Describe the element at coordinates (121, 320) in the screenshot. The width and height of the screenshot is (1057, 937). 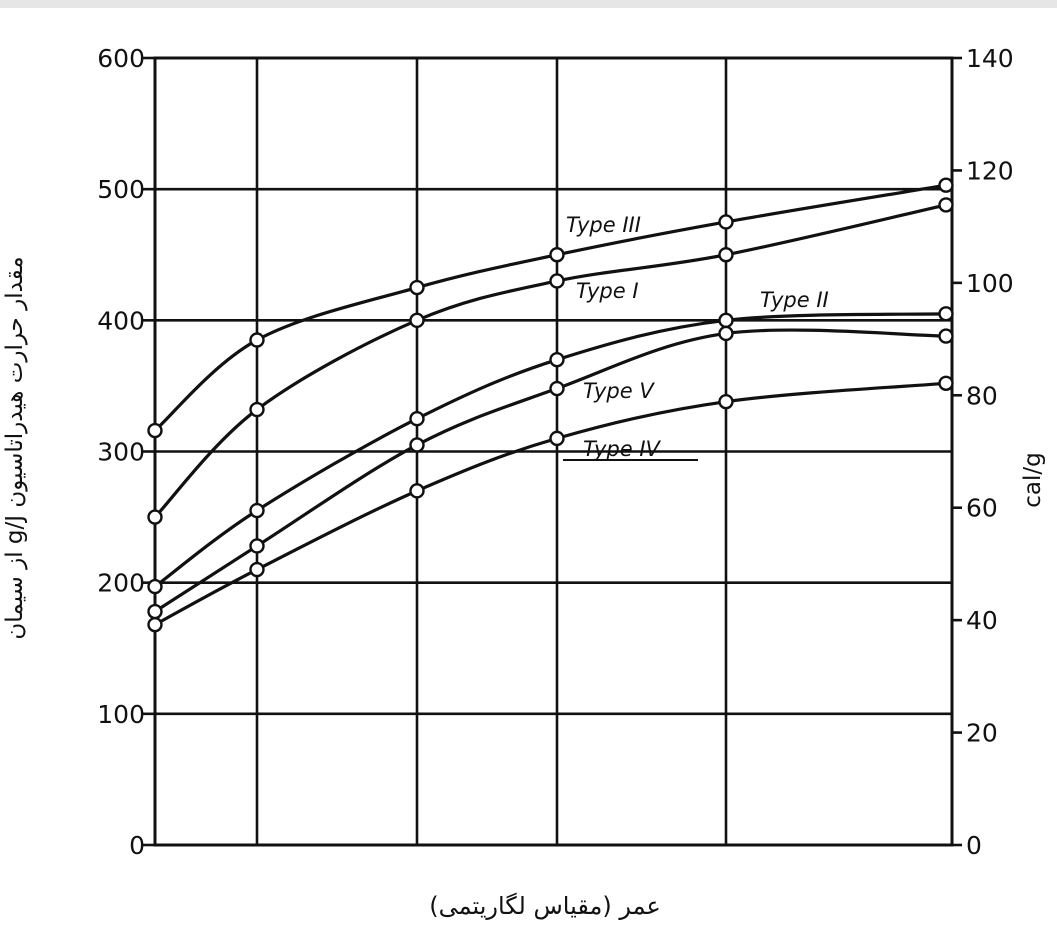
I see `tick-label-left-4: 400` at that location.